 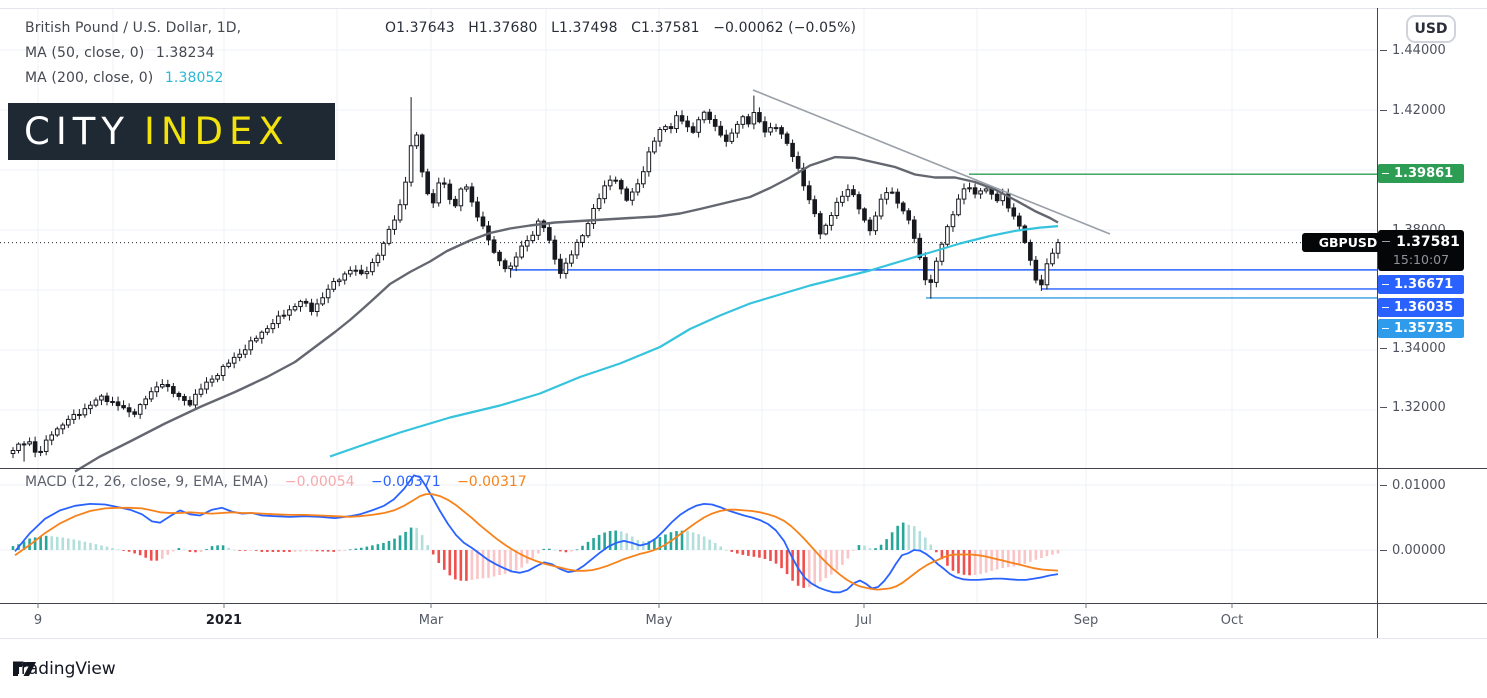 I want to click on tradingview-brand-text: TradingView, so click(x=64, y=669).